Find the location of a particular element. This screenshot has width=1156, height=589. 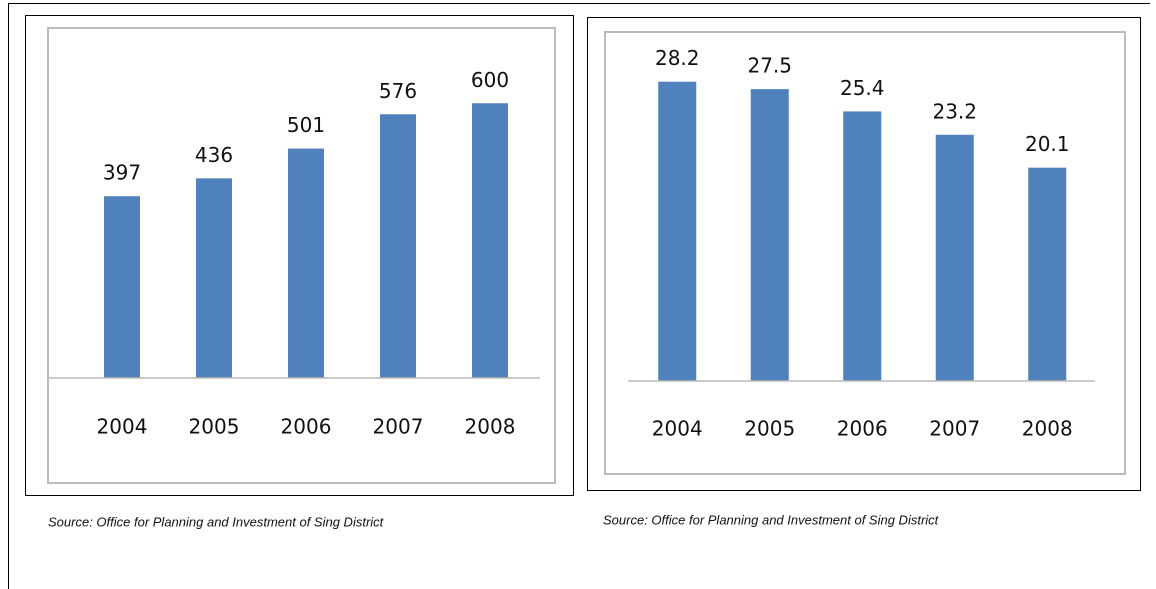

data-label: 397 is located at coordinates (122, 173).